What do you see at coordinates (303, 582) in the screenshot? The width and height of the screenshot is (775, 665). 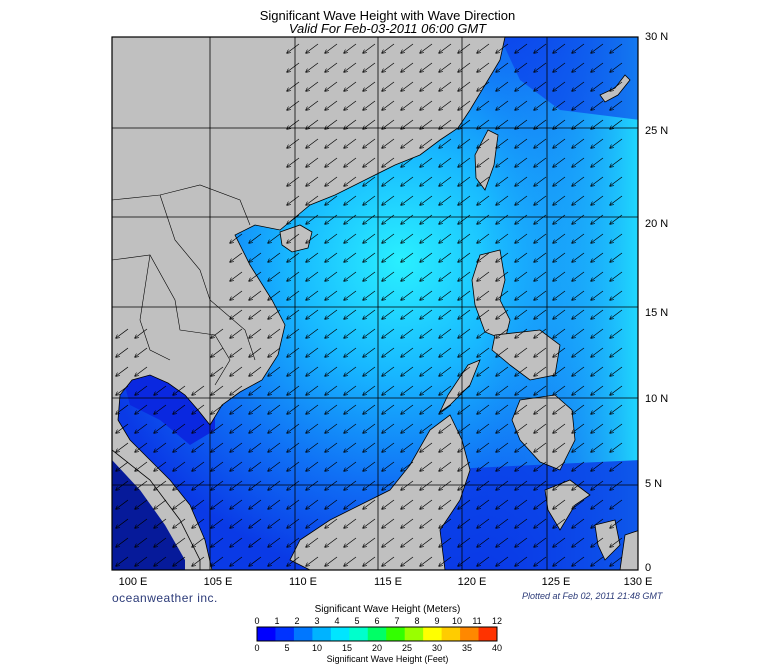 I see `lon-label-110e: 110 E` at bounding box center [303, 582].